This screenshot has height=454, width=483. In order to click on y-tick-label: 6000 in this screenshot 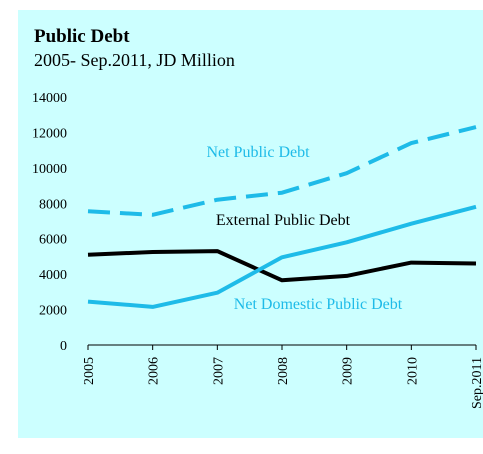, I will do `click(53, 240)`.